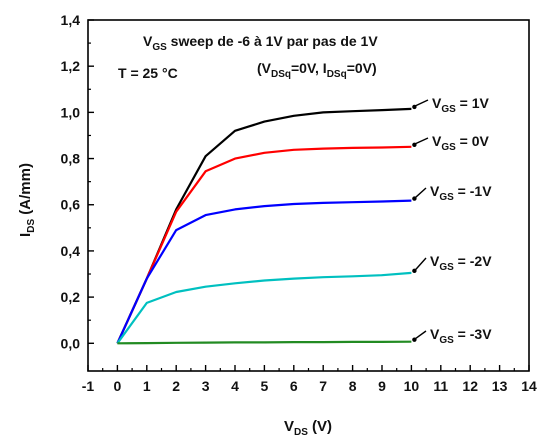 This screenshot has height=437, width=542. Describe the element at coordinates (71, 205) in the screenshot. I see `y-tick-label: 0,6` at that location.